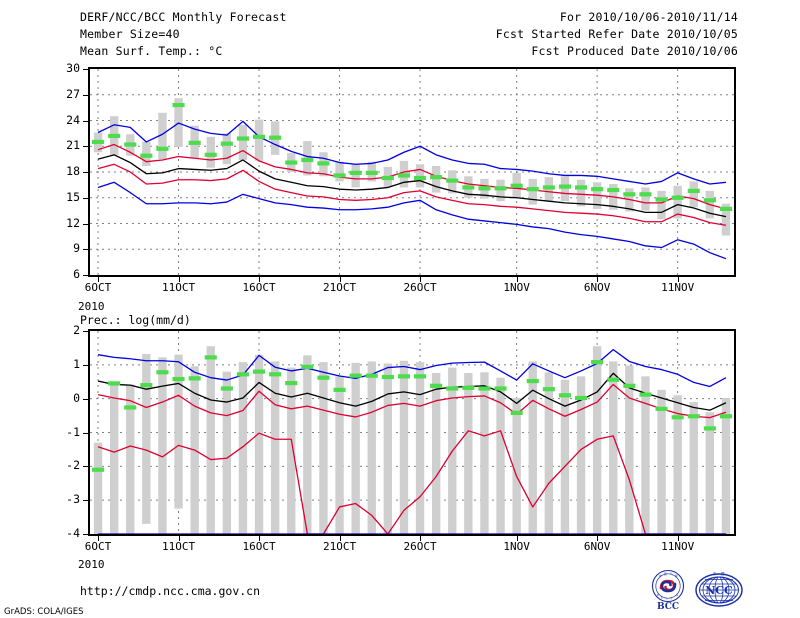 The image size is (800, 618). I want to click on source-url: http://cmdp.ncc.cma.gov.cn, so click(170, 591).